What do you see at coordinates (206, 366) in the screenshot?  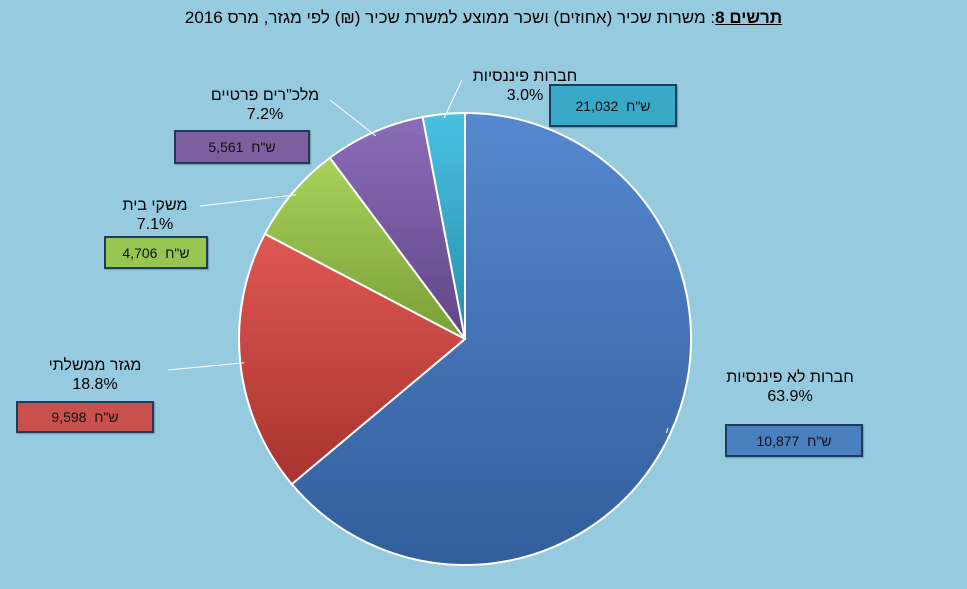 I see `leader-line-government` at bounding box center [206, 366].